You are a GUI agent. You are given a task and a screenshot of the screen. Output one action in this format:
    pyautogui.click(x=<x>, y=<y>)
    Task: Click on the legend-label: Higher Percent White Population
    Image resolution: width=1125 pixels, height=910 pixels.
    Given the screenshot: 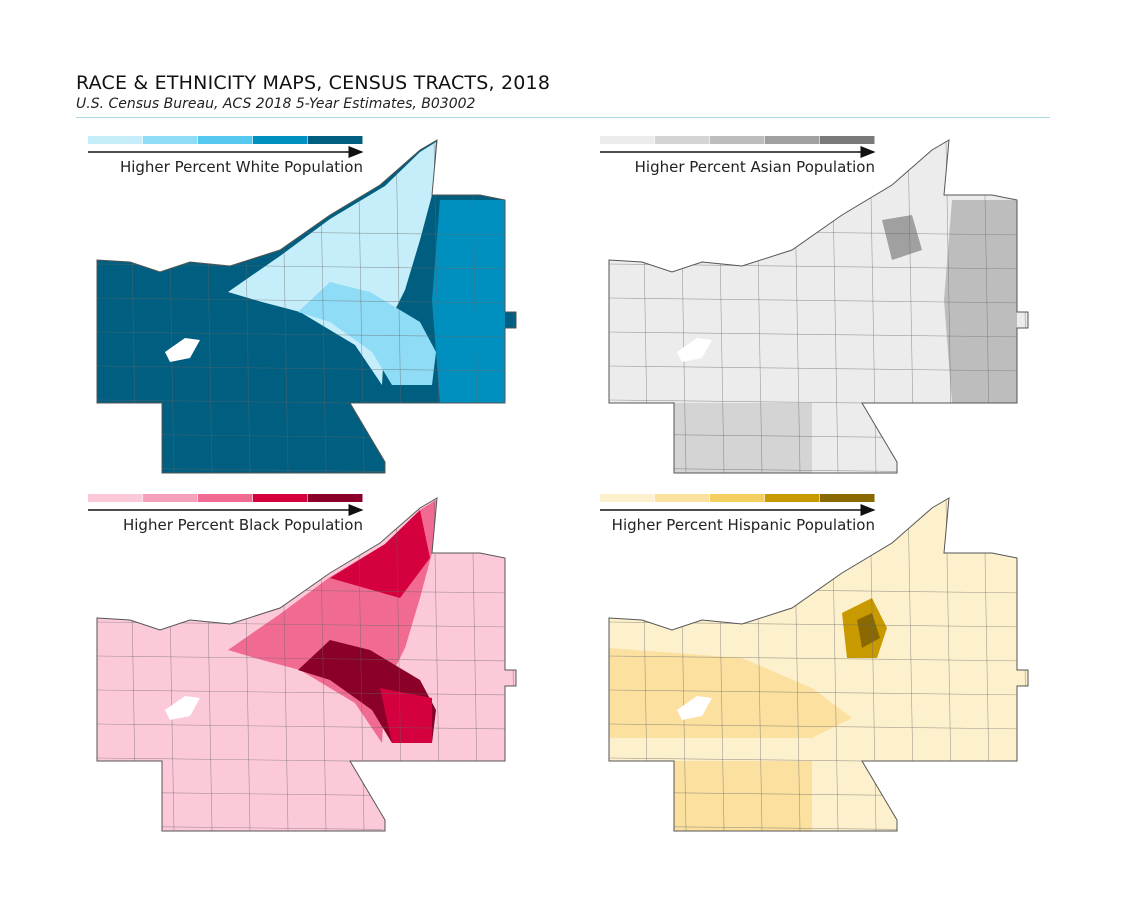 What is the action you would take?
    pyautogui.click(x=241, y=167)
    